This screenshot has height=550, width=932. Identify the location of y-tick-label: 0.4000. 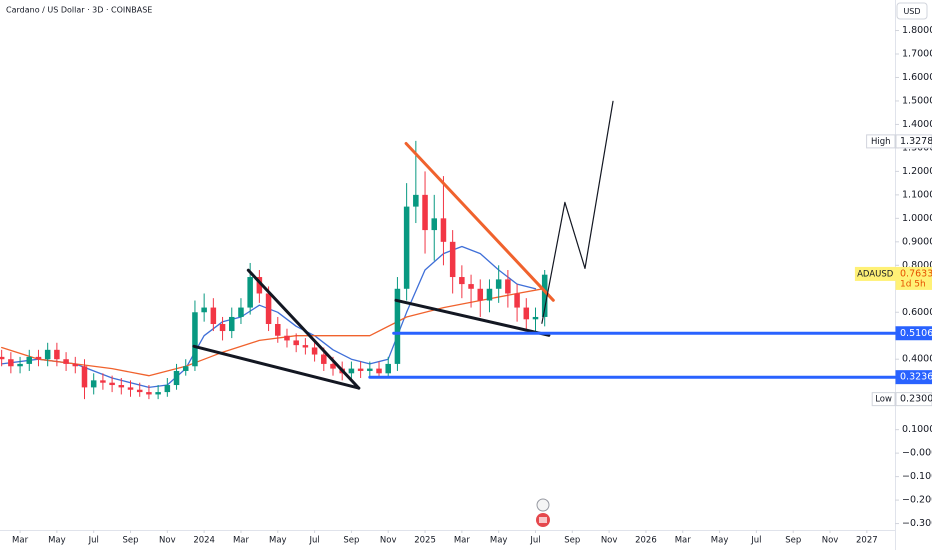
(917, 359).